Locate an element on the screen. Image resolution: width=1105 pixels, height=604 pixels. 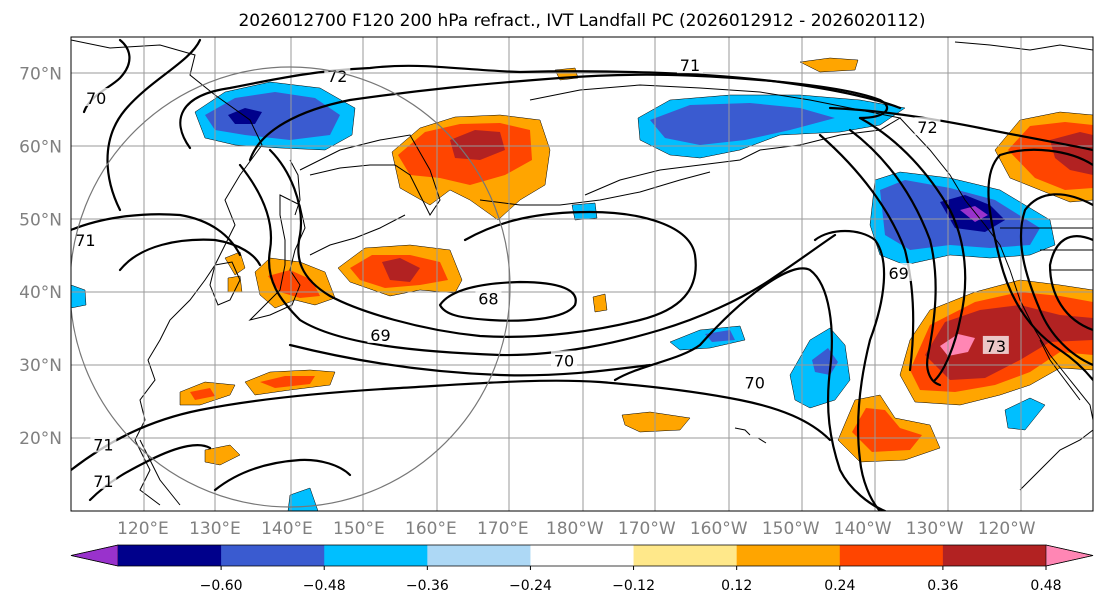
lon-tick-label: 150°W is located at coordinates (791, 529).